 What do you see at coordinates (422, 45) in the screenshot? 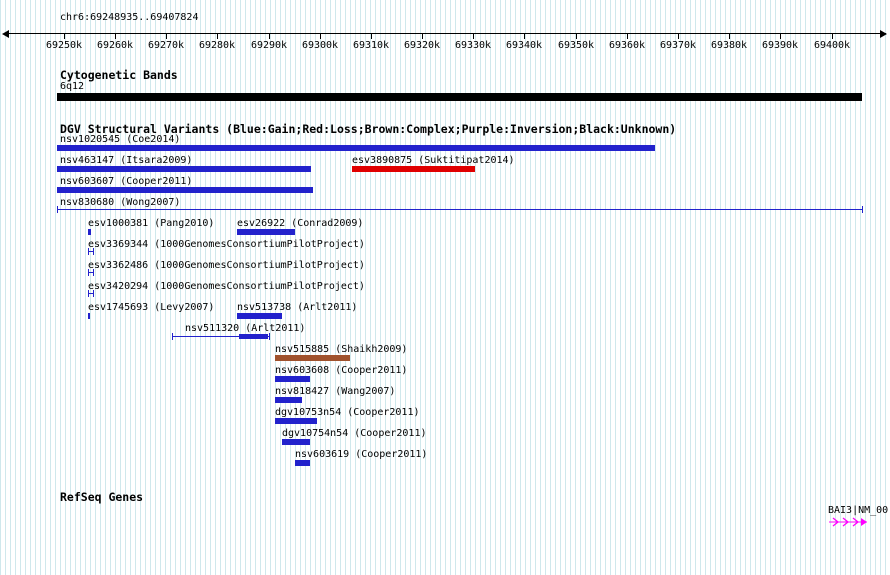
I see `ruler-tick-label: 69320k` at bounding box center [422, 45].